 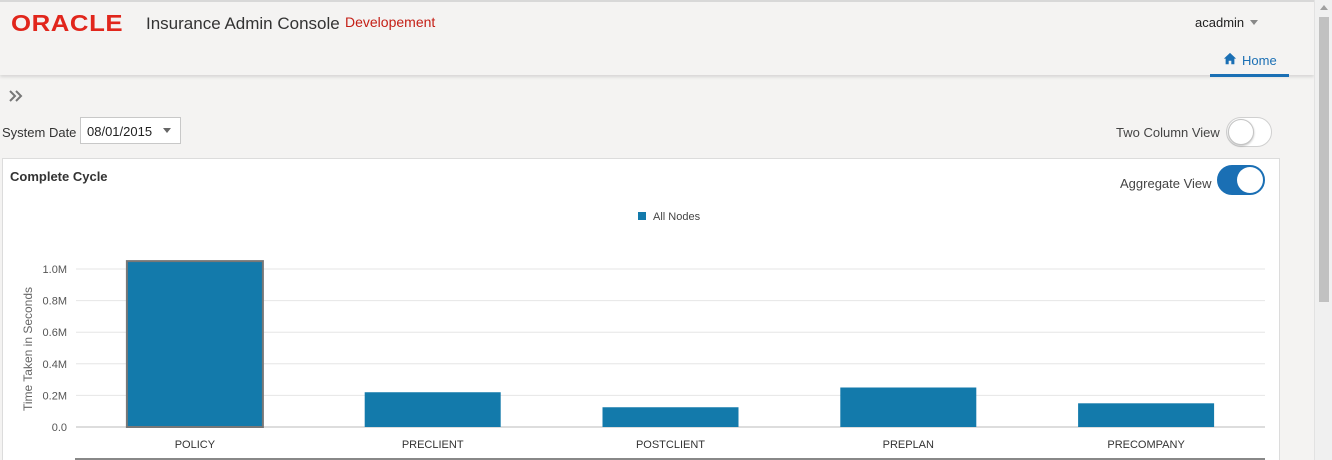 I want to click on x-category-label: PRECLIENT, so click(x=433, y=445).